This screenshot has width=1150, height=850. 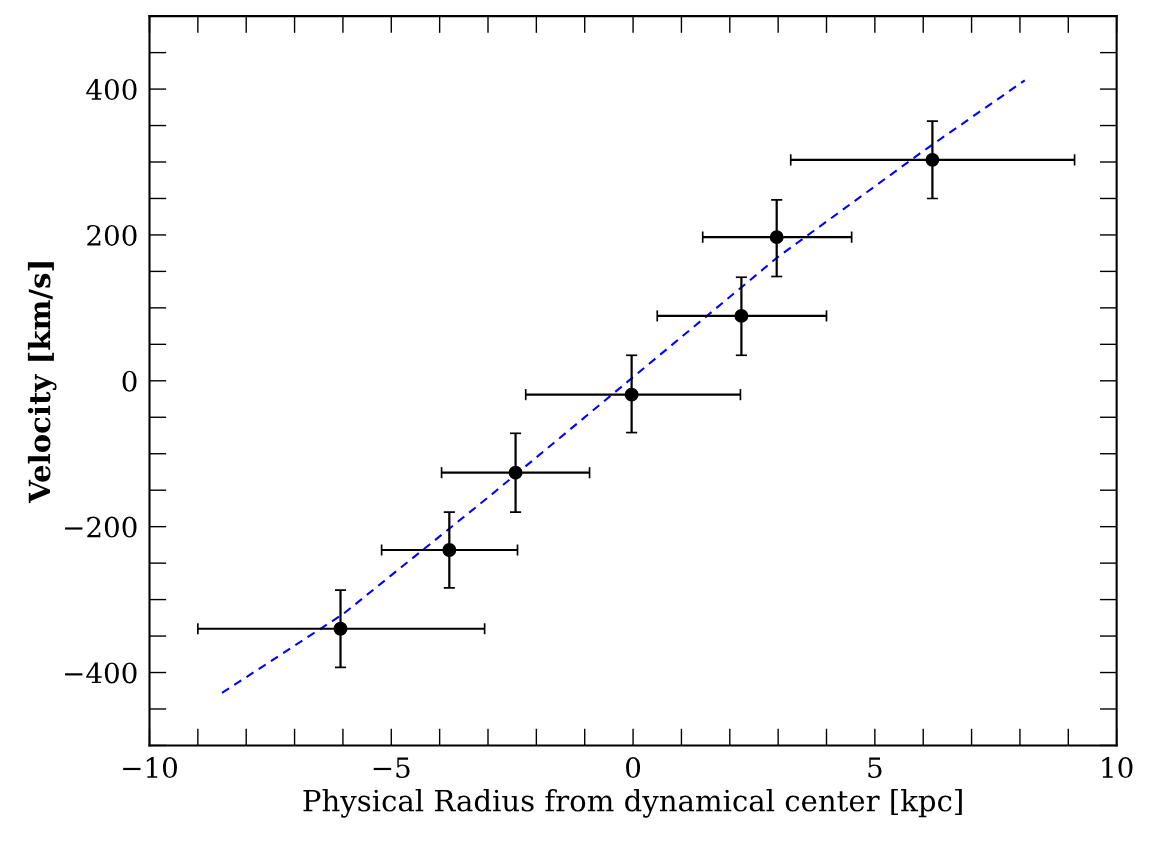 What do you see at coordinates (101, 527) in the screenshot?
I see `y-tick-label: −200` at bounding box center [101, 527].